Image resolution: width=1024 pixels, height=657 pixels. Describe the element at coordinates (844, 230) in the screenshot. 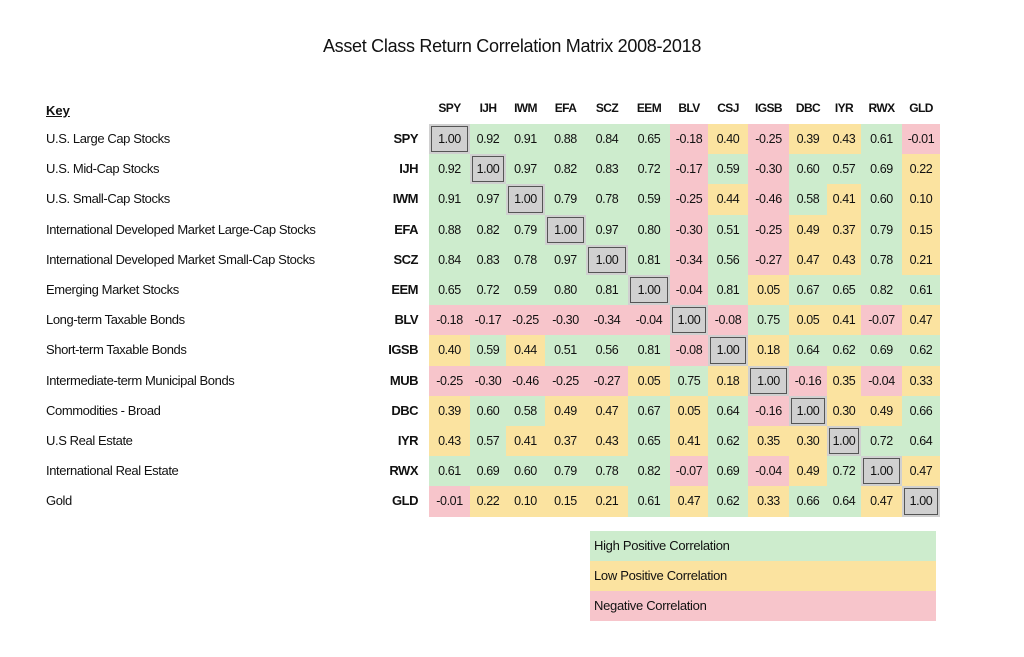

I see `matrix-cell: 0.37` at that location.